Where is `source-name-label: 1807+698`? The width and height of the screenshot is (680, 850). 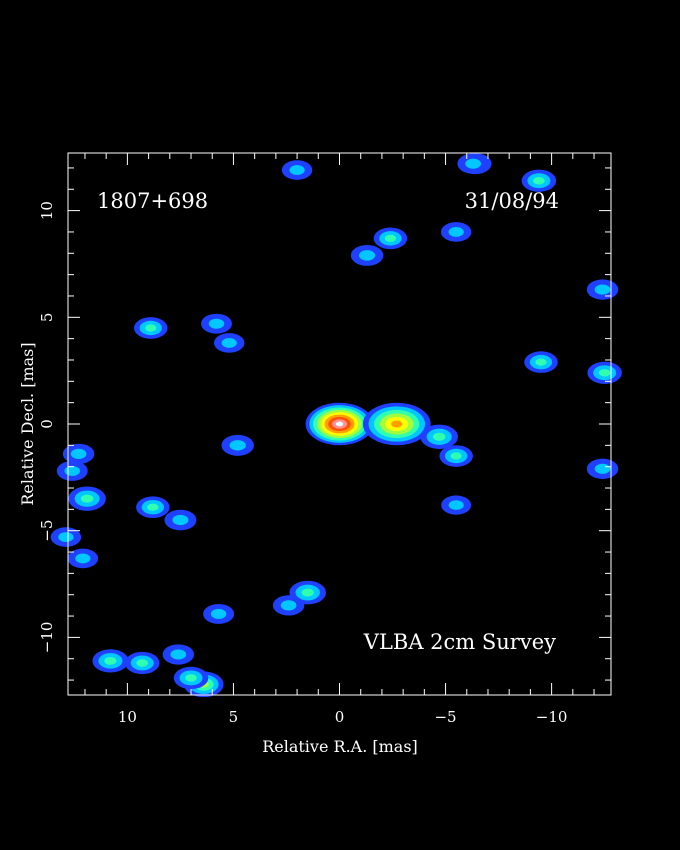
source-name-label: 1807+698 is located at coordinates (152, 201).